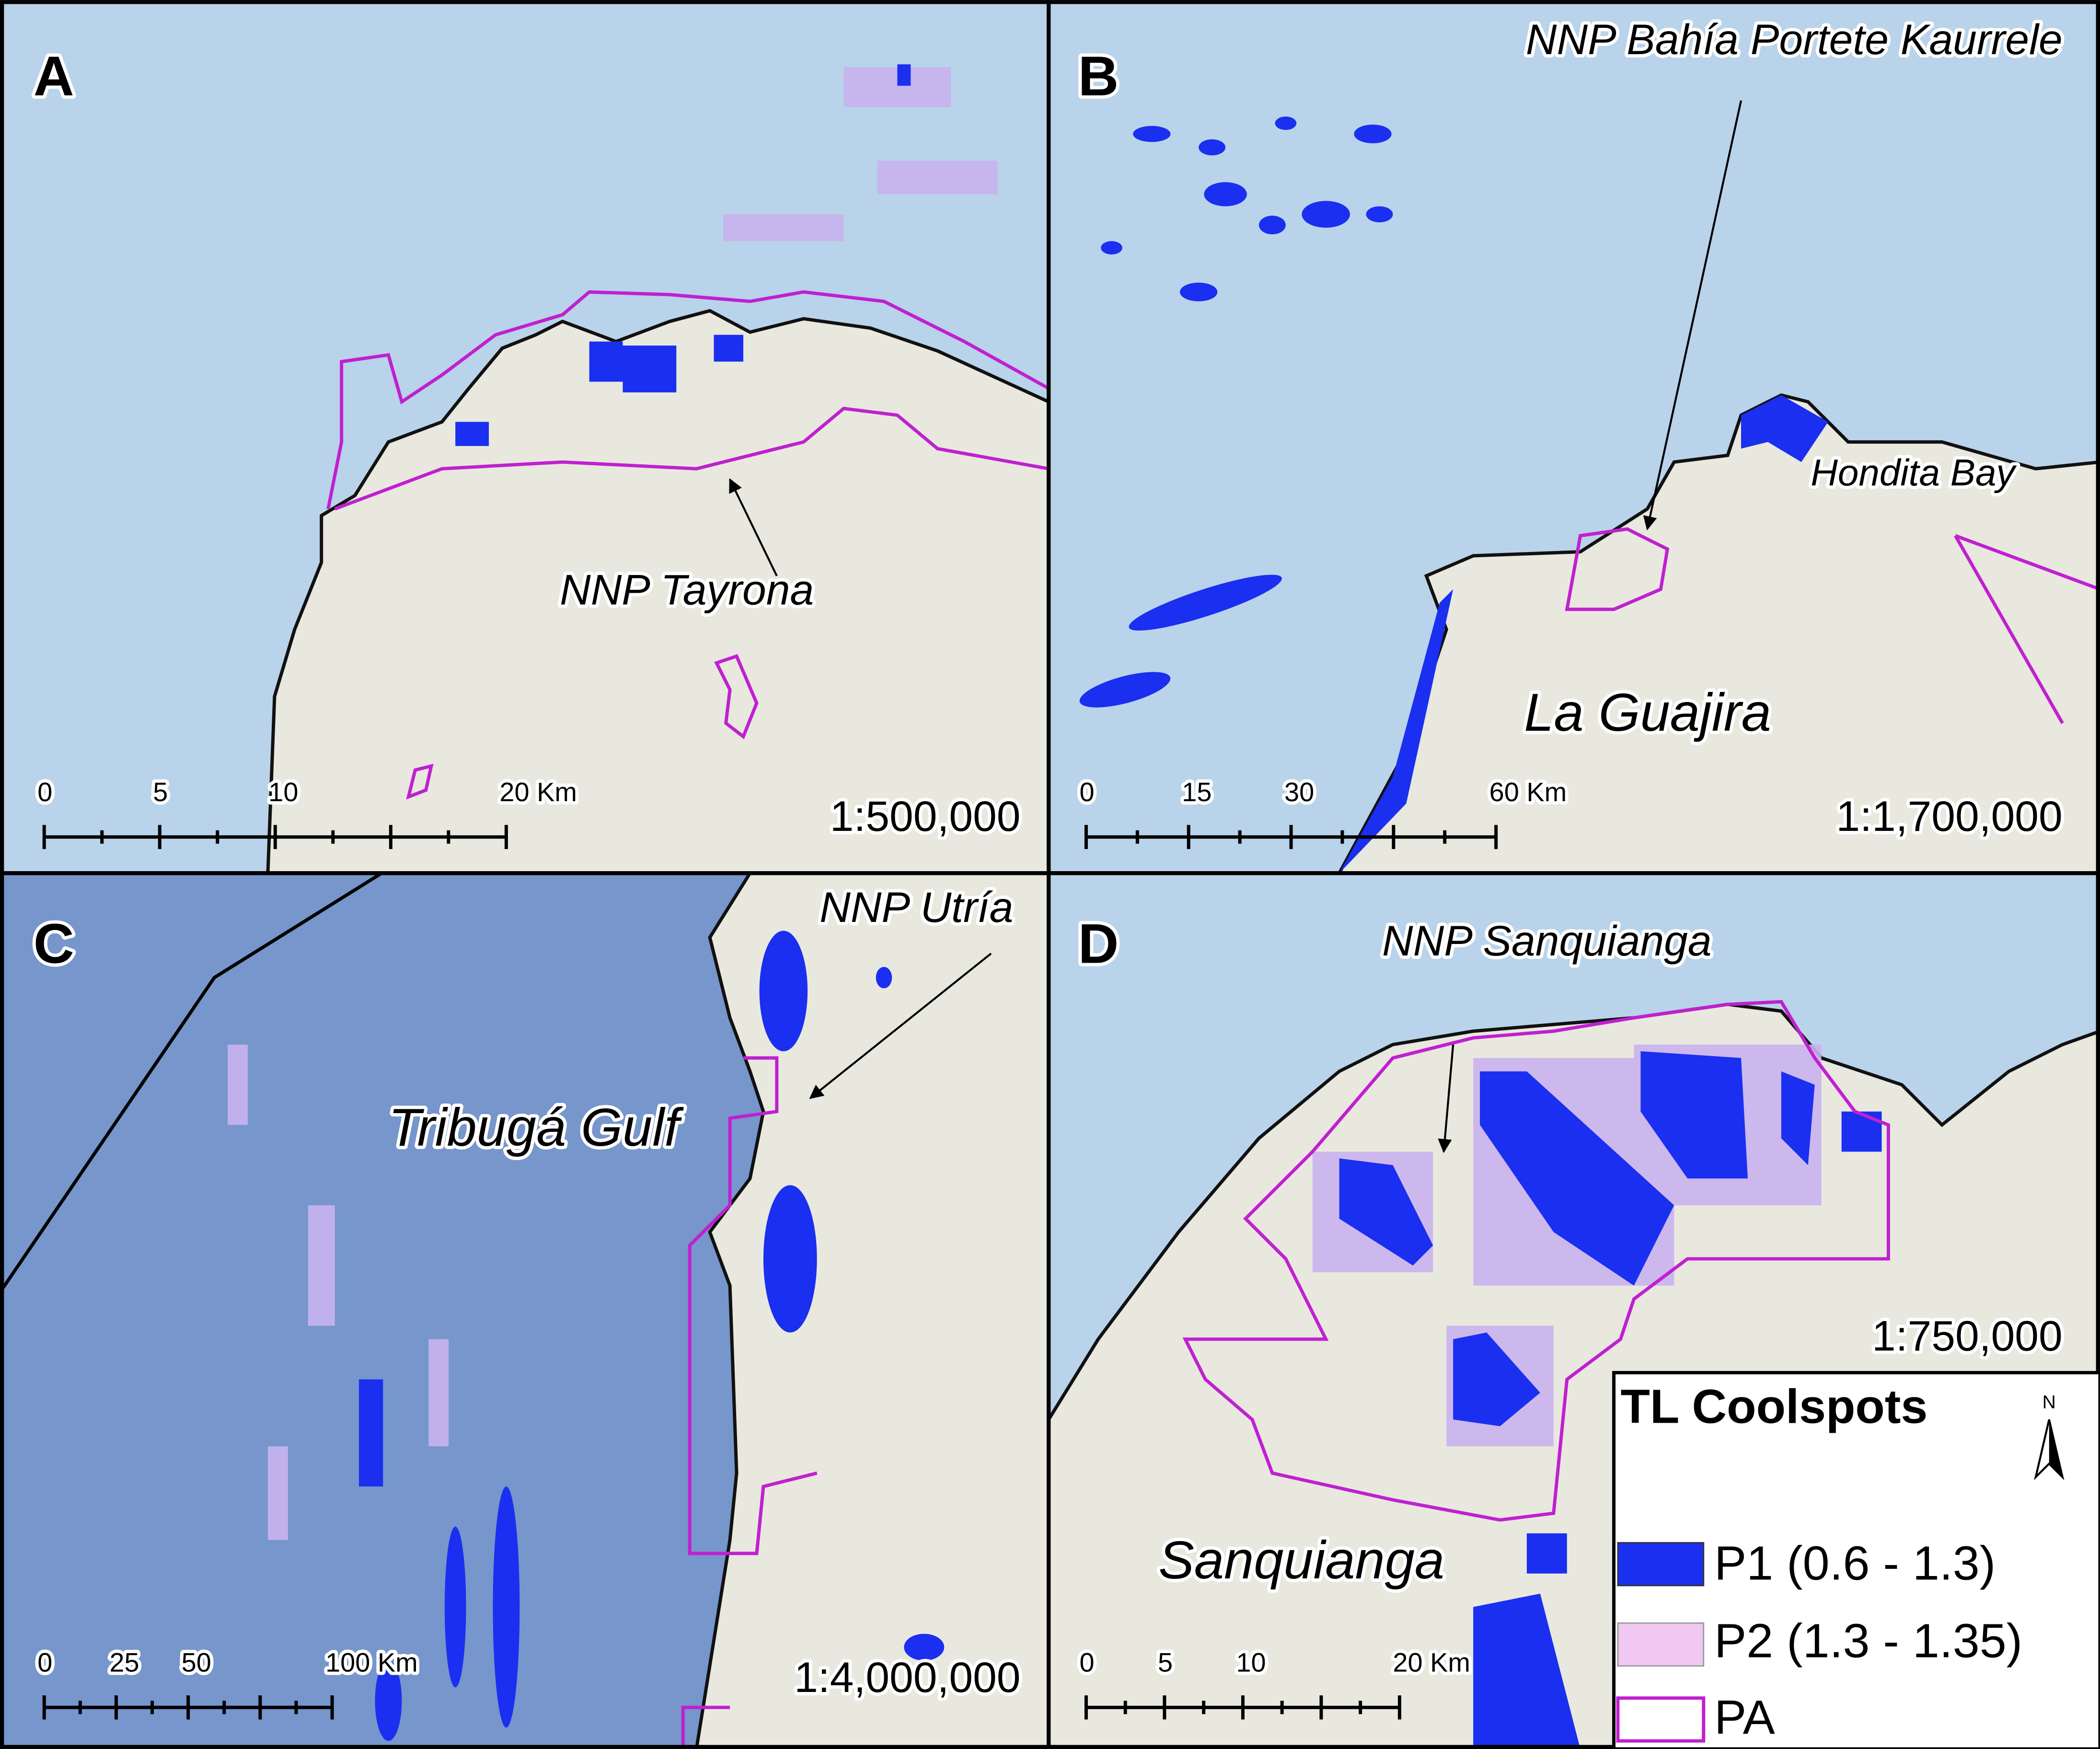 Image resolution: width=2100 pixels, height=1749 pixels. What do you see at coordinates (227, 1682) in the screenshot?
I see `scale-bar: 0 25 50 100 Km` at bounding box center [227, 1682].